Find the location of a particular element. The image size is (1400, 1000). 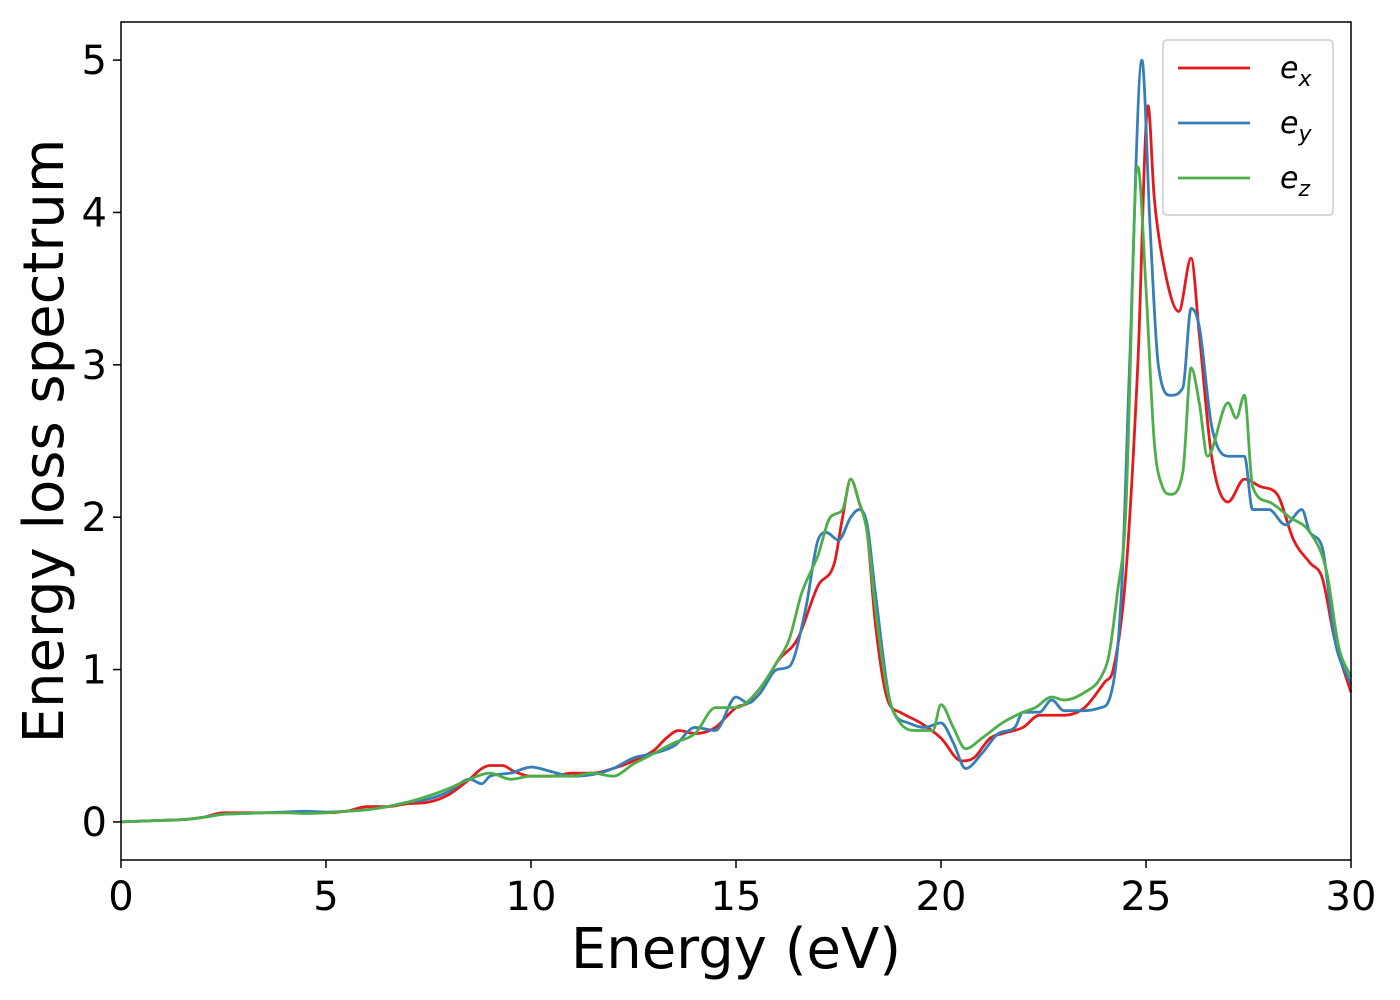

legend-label: ex is located at coordinates (1296, 71).